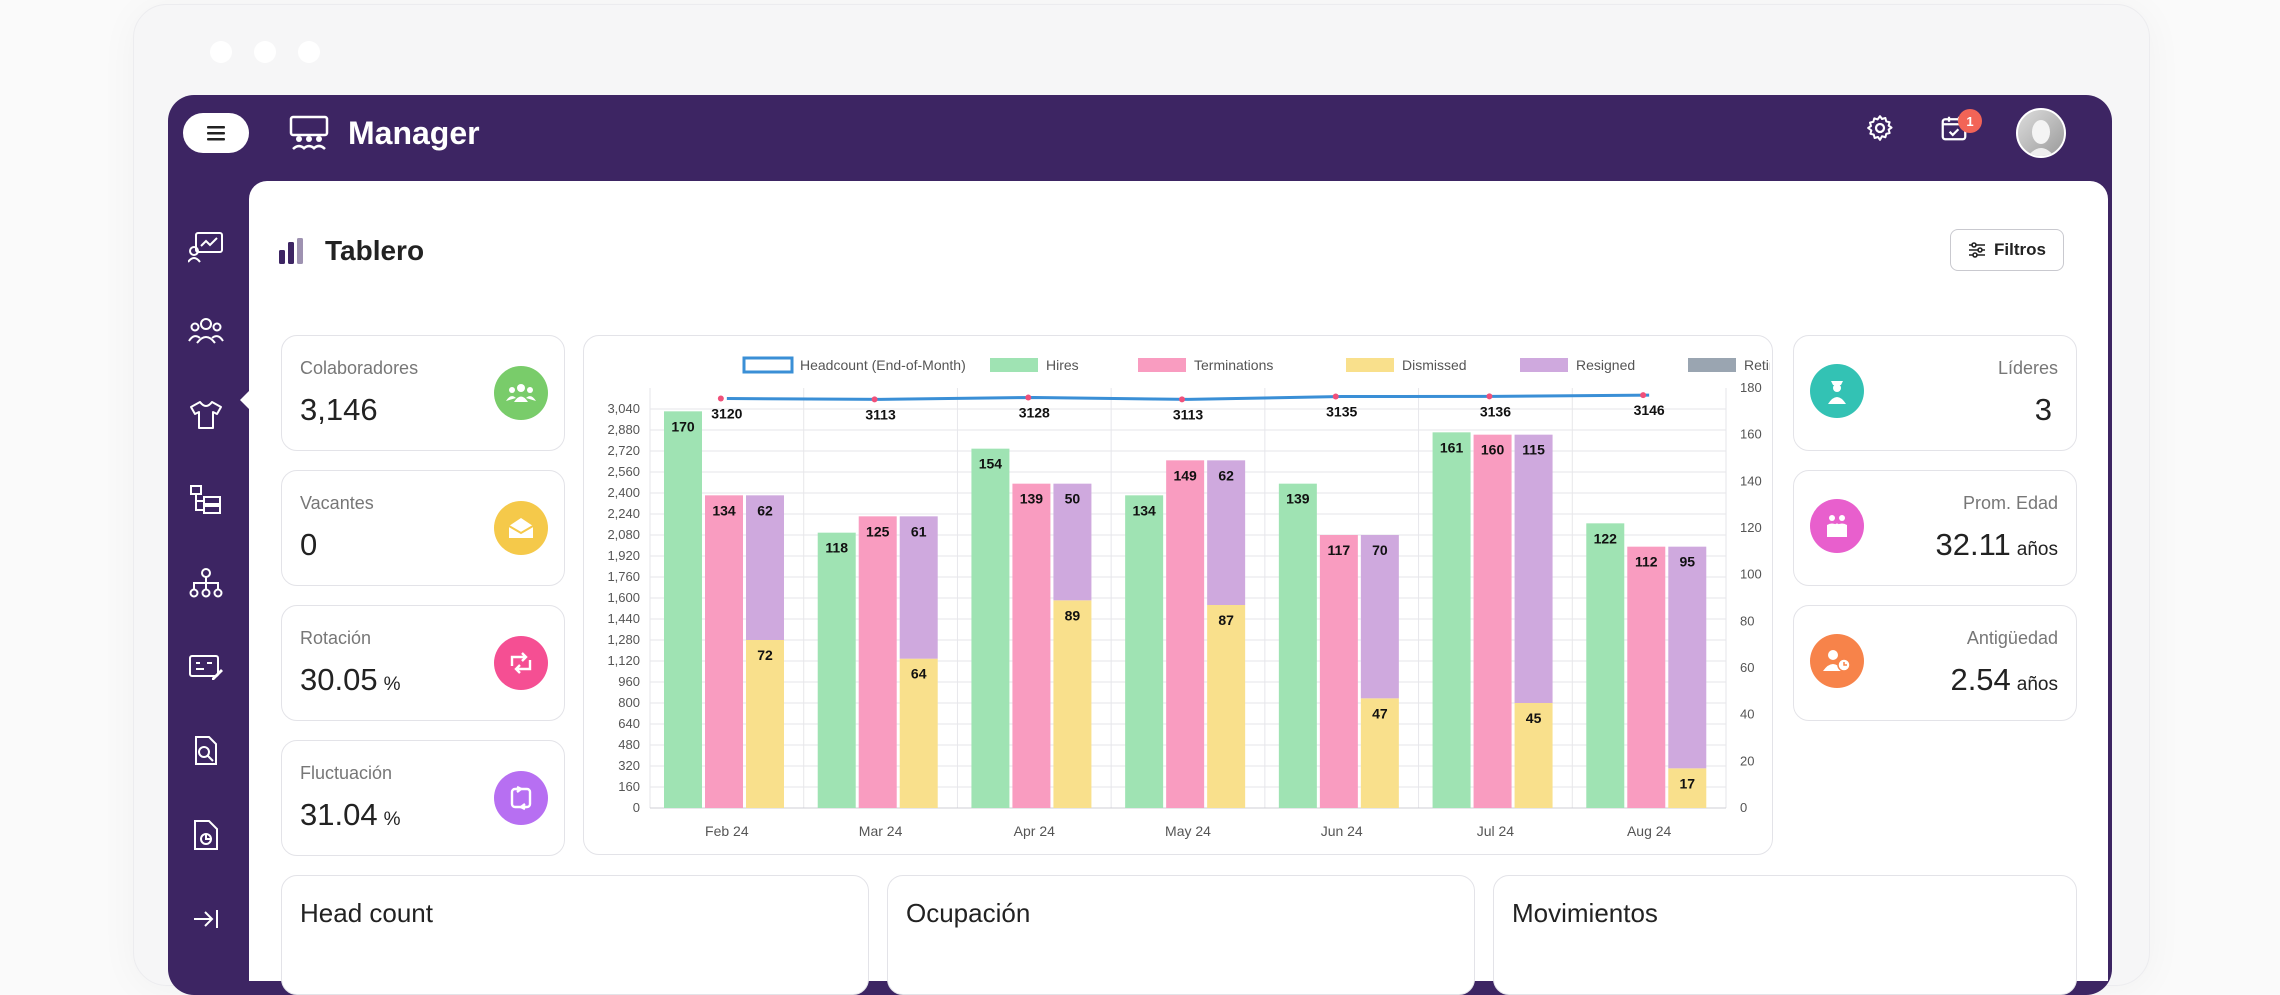  I want to click on shirt-icon, so click(206, 415).